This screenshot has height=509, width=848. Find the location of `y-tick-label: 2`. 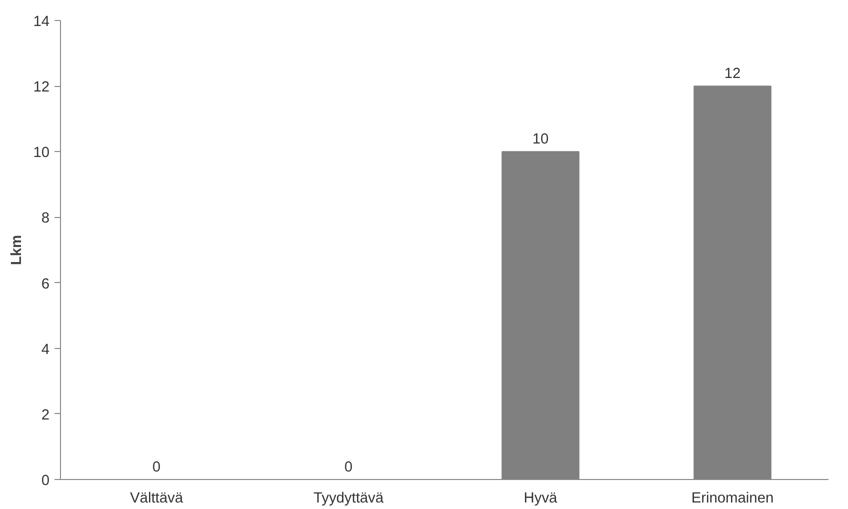

y-tick-label: 2 is located at coordinates (45, 415).